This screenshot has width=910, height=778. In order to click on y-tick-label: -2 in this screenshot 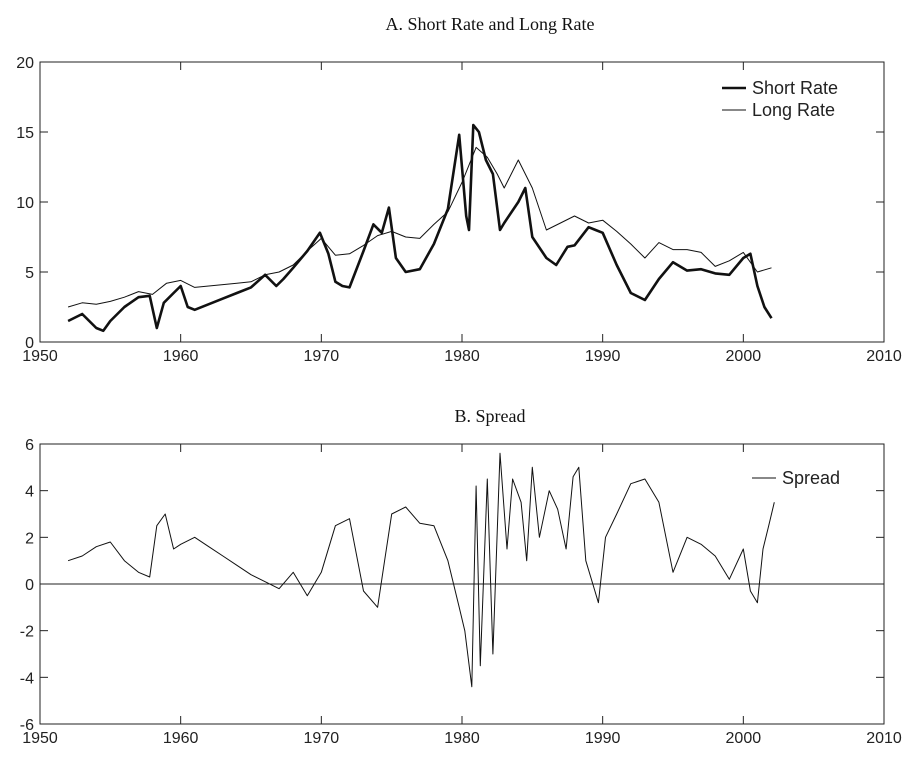, I will do `click(27, 632)`.